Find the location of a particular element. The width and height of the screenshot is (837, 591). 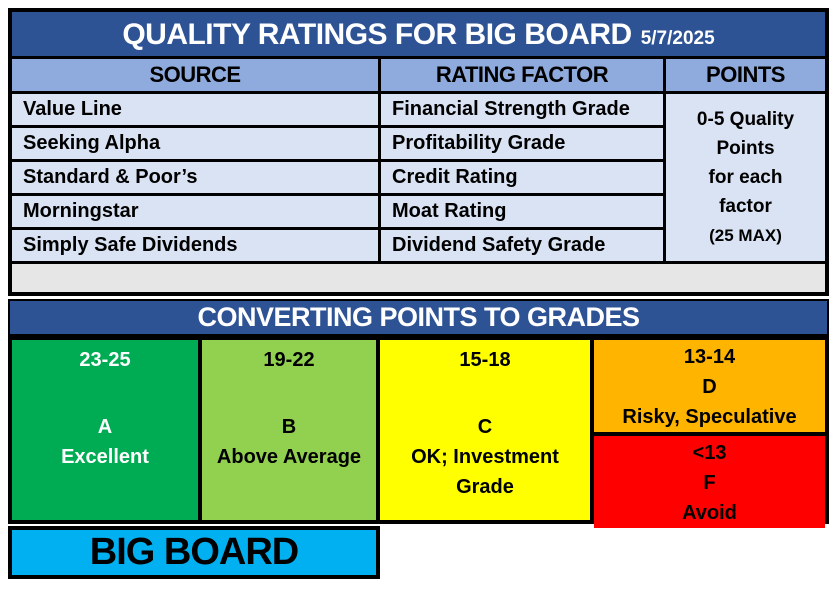

grade-b-label: Above Average is located at coordinates (289, 457).